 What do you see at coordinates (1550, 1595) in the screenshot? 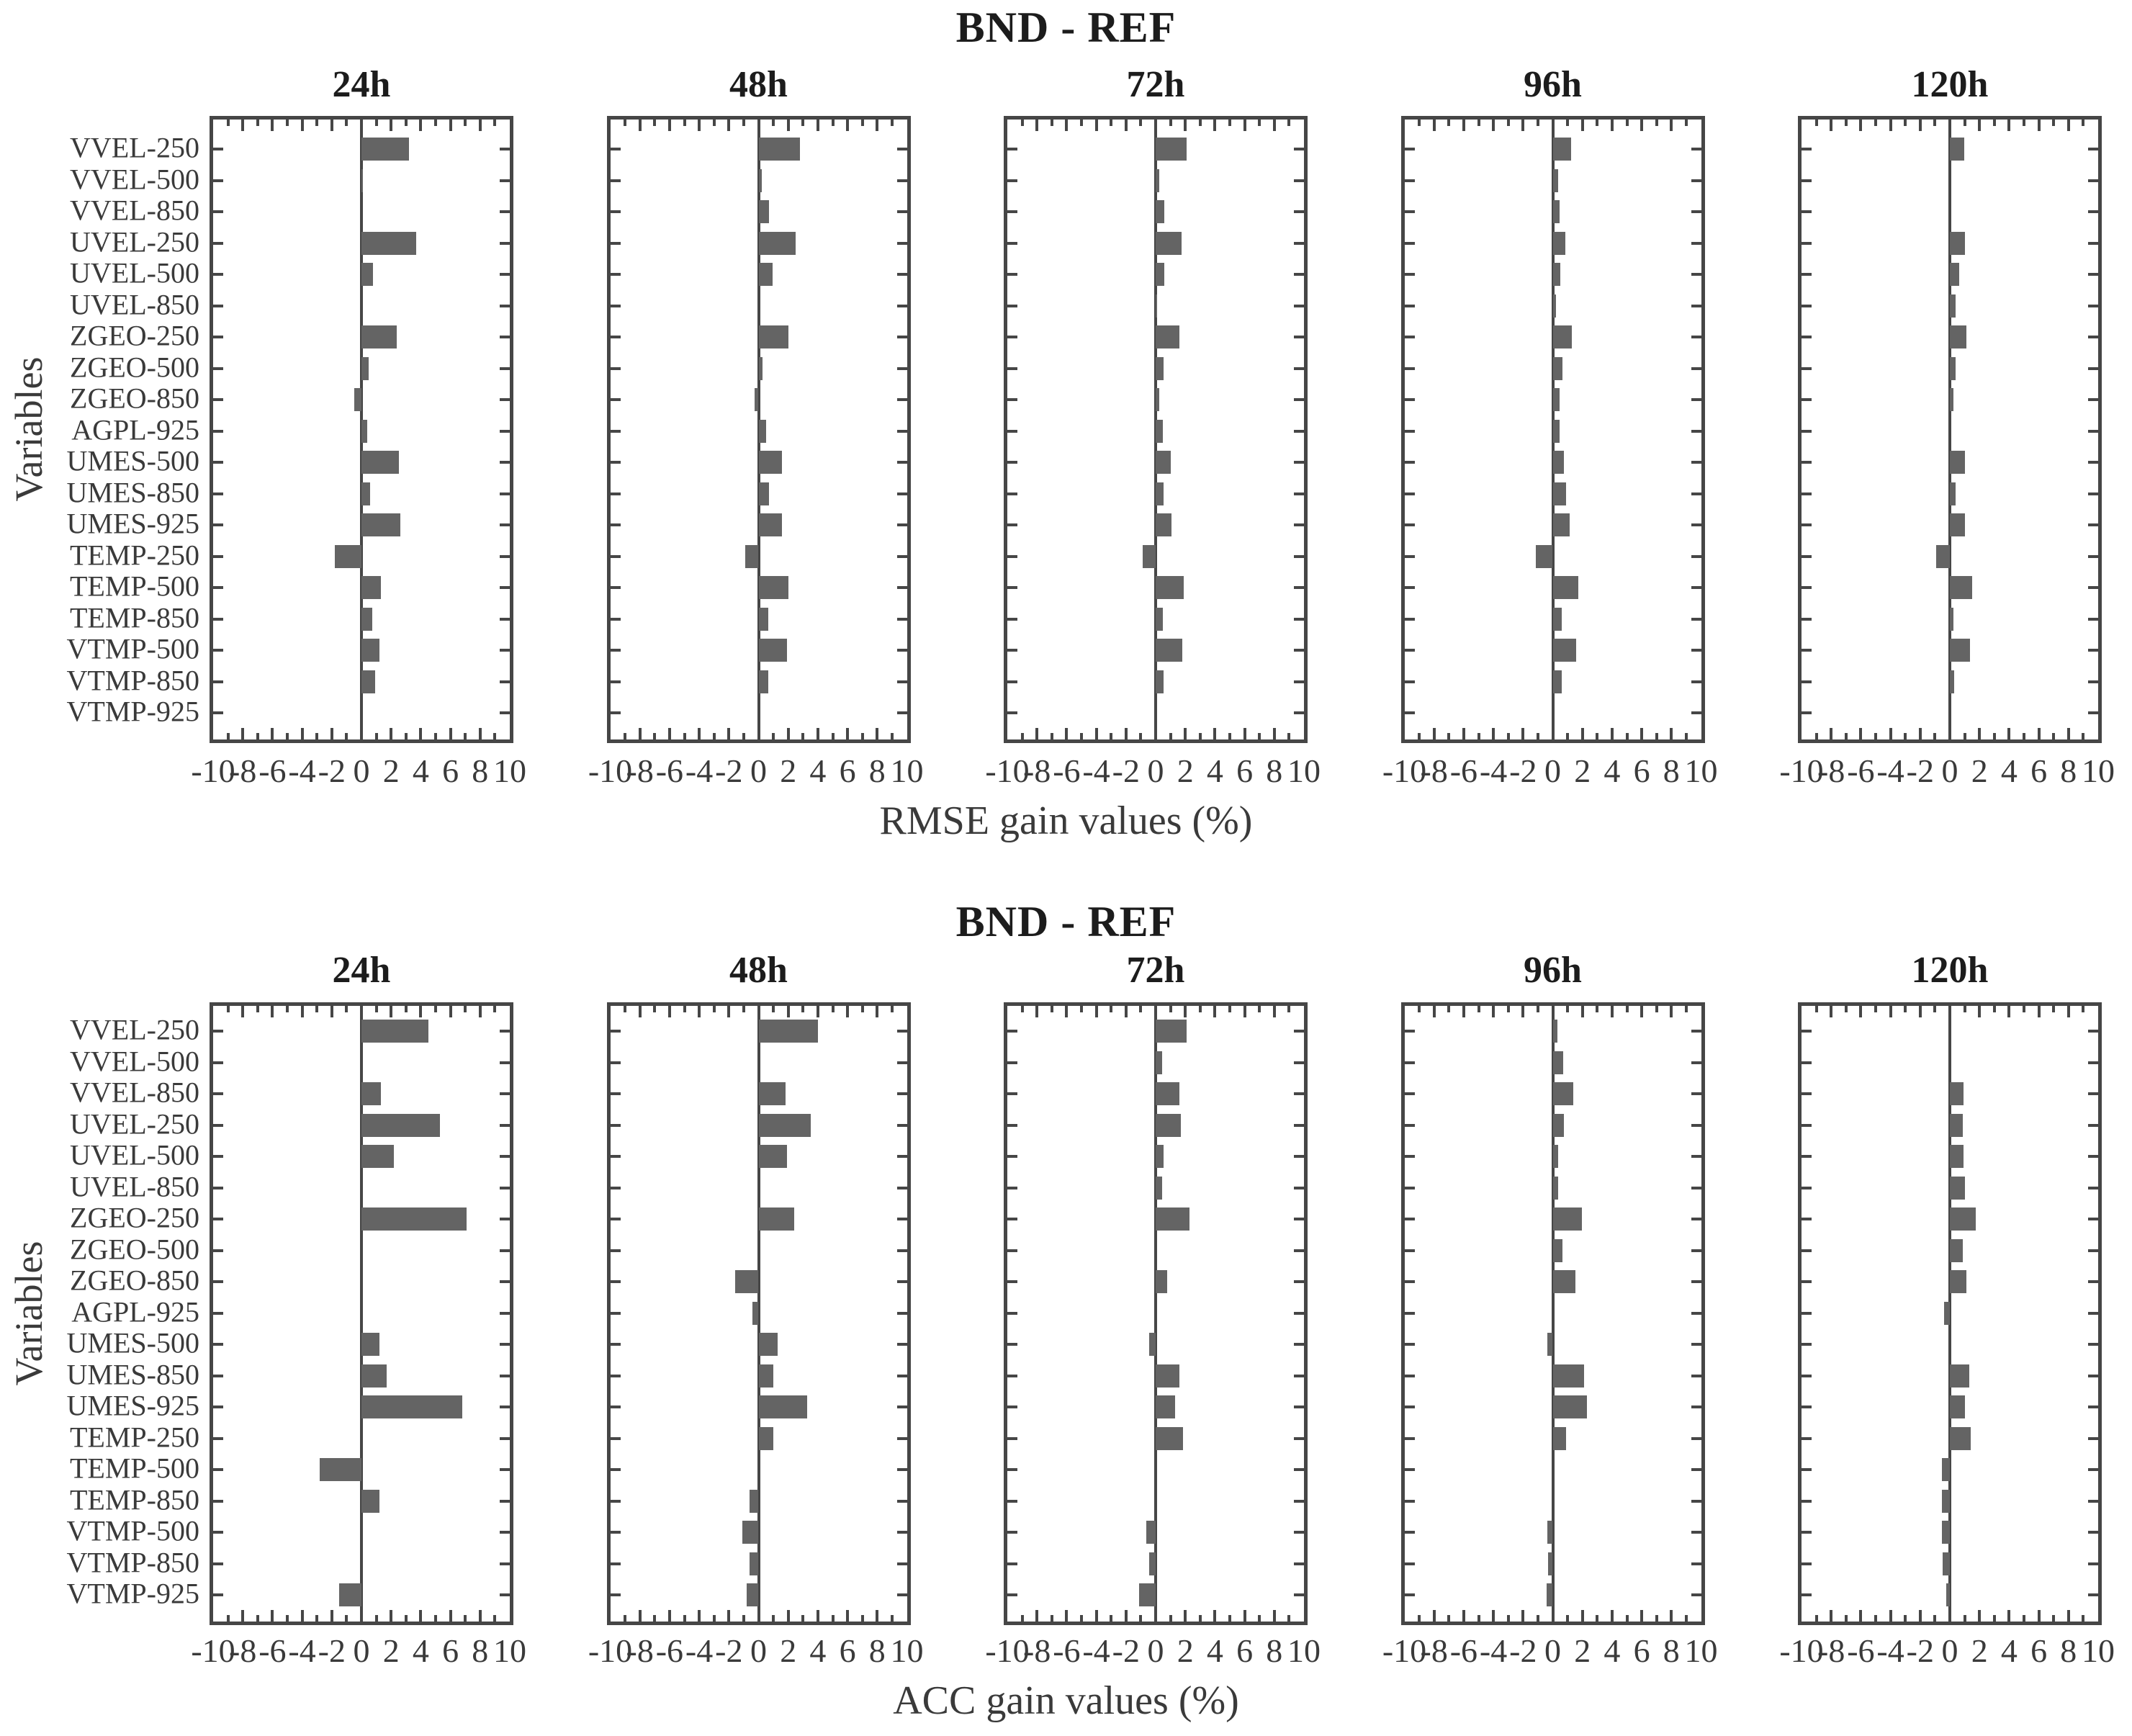
I see `bar-VTMP-925-96h` at bounding box center [1550, 1595].